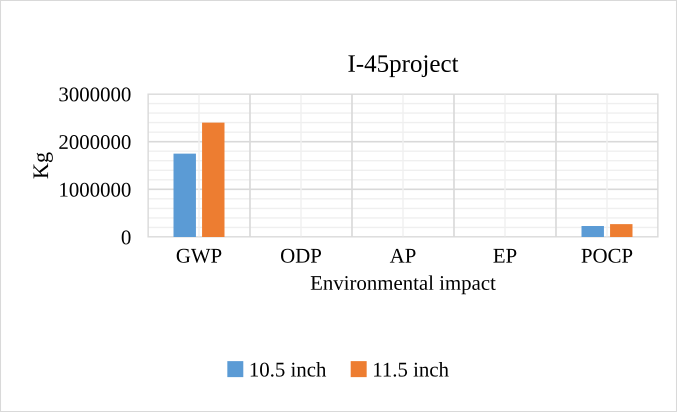 Image resolution: width=677 pixels, height=412 pixels. I want to click on legend-label: 10.5 inch, so click(288, 369).